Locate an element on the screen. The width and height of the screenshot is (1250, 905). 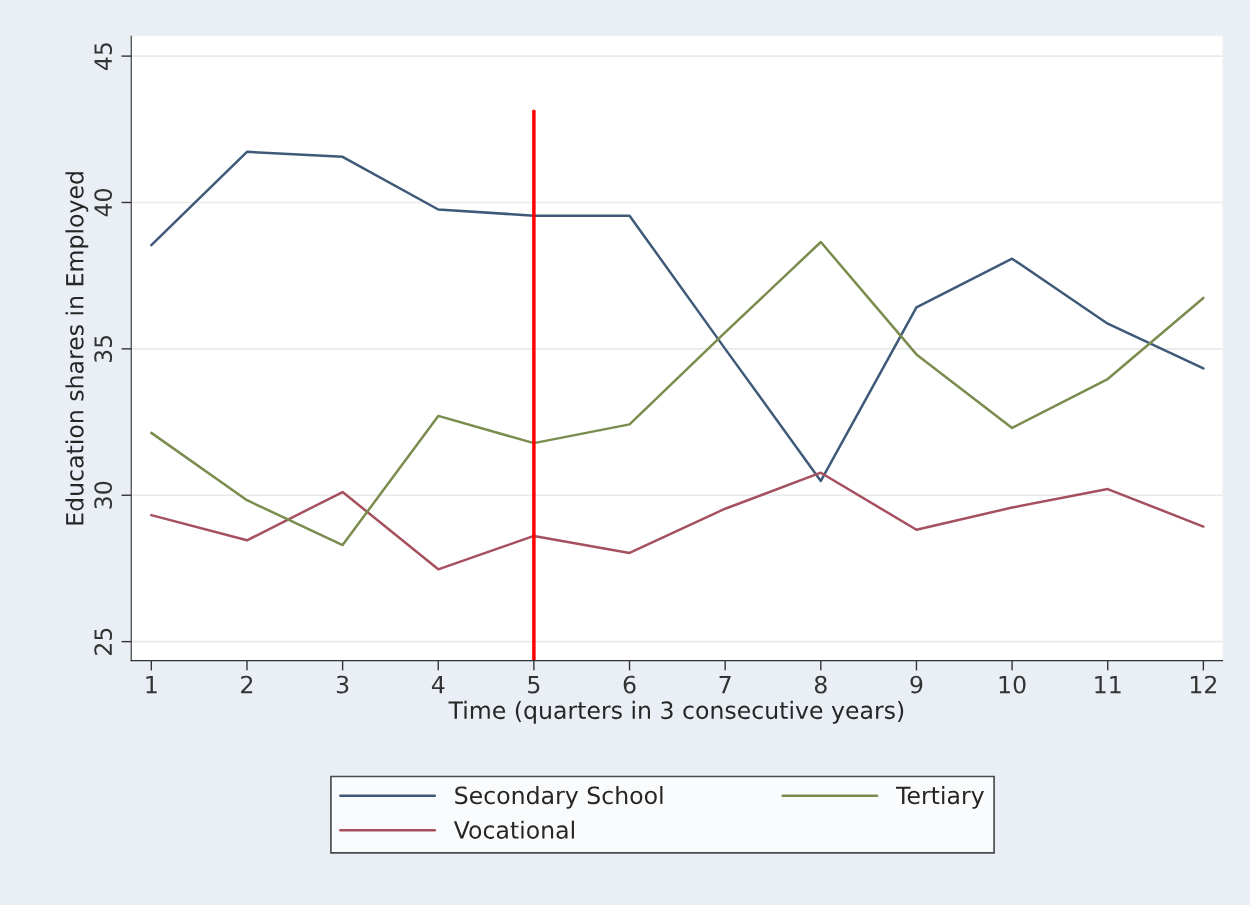
y-tick-label: 45 is located at coordinates (103, 56).